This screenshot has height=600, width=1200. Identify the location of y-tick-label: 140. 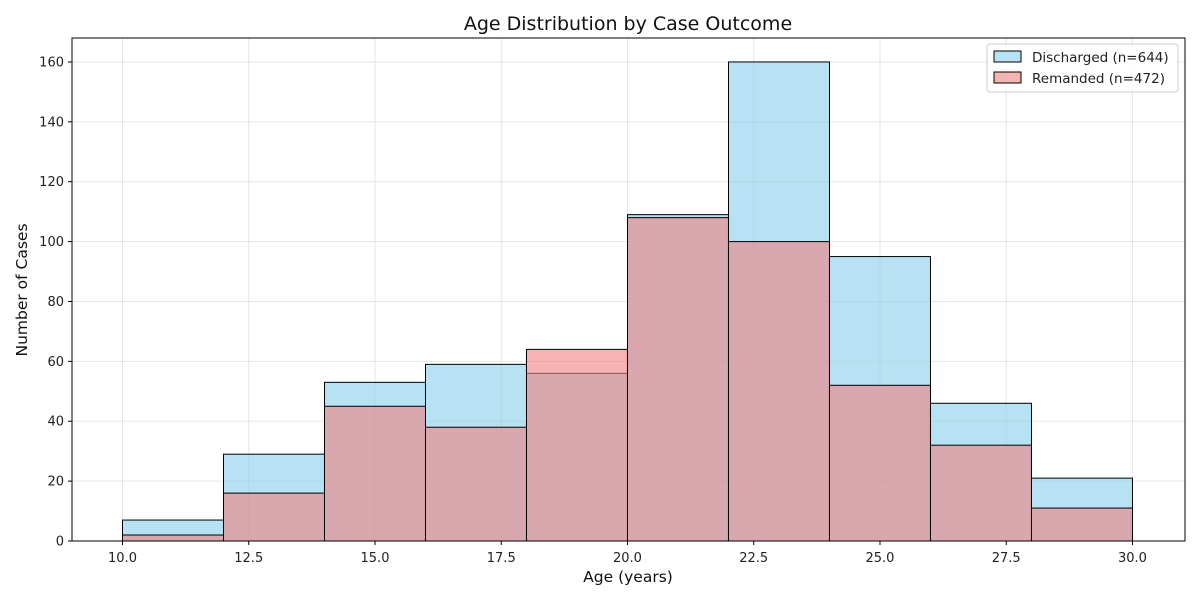
(51, 122).